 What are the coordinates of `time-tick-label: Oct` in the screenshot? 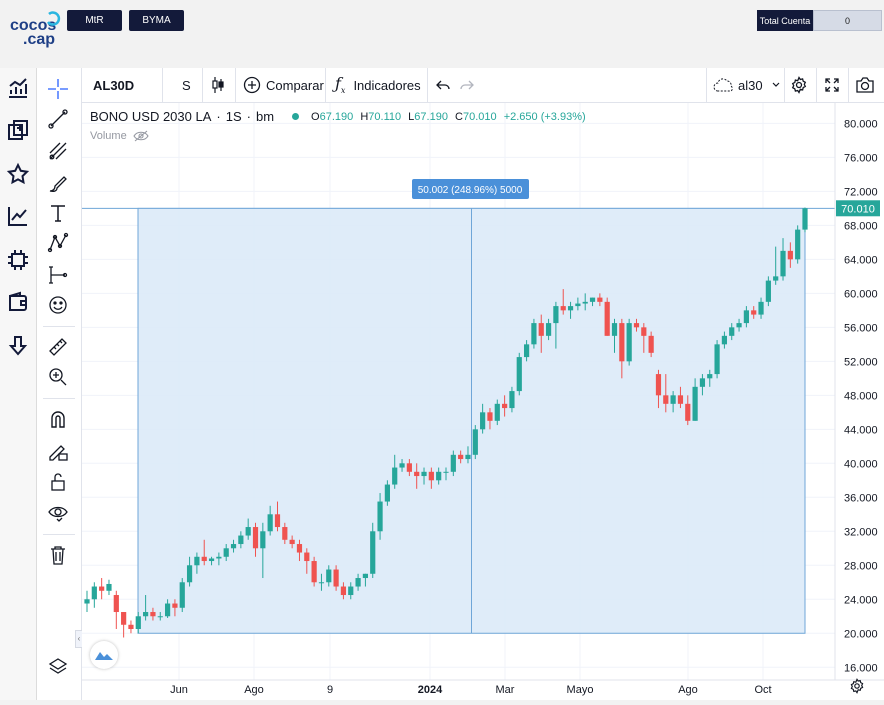 It's located at (762, 690).